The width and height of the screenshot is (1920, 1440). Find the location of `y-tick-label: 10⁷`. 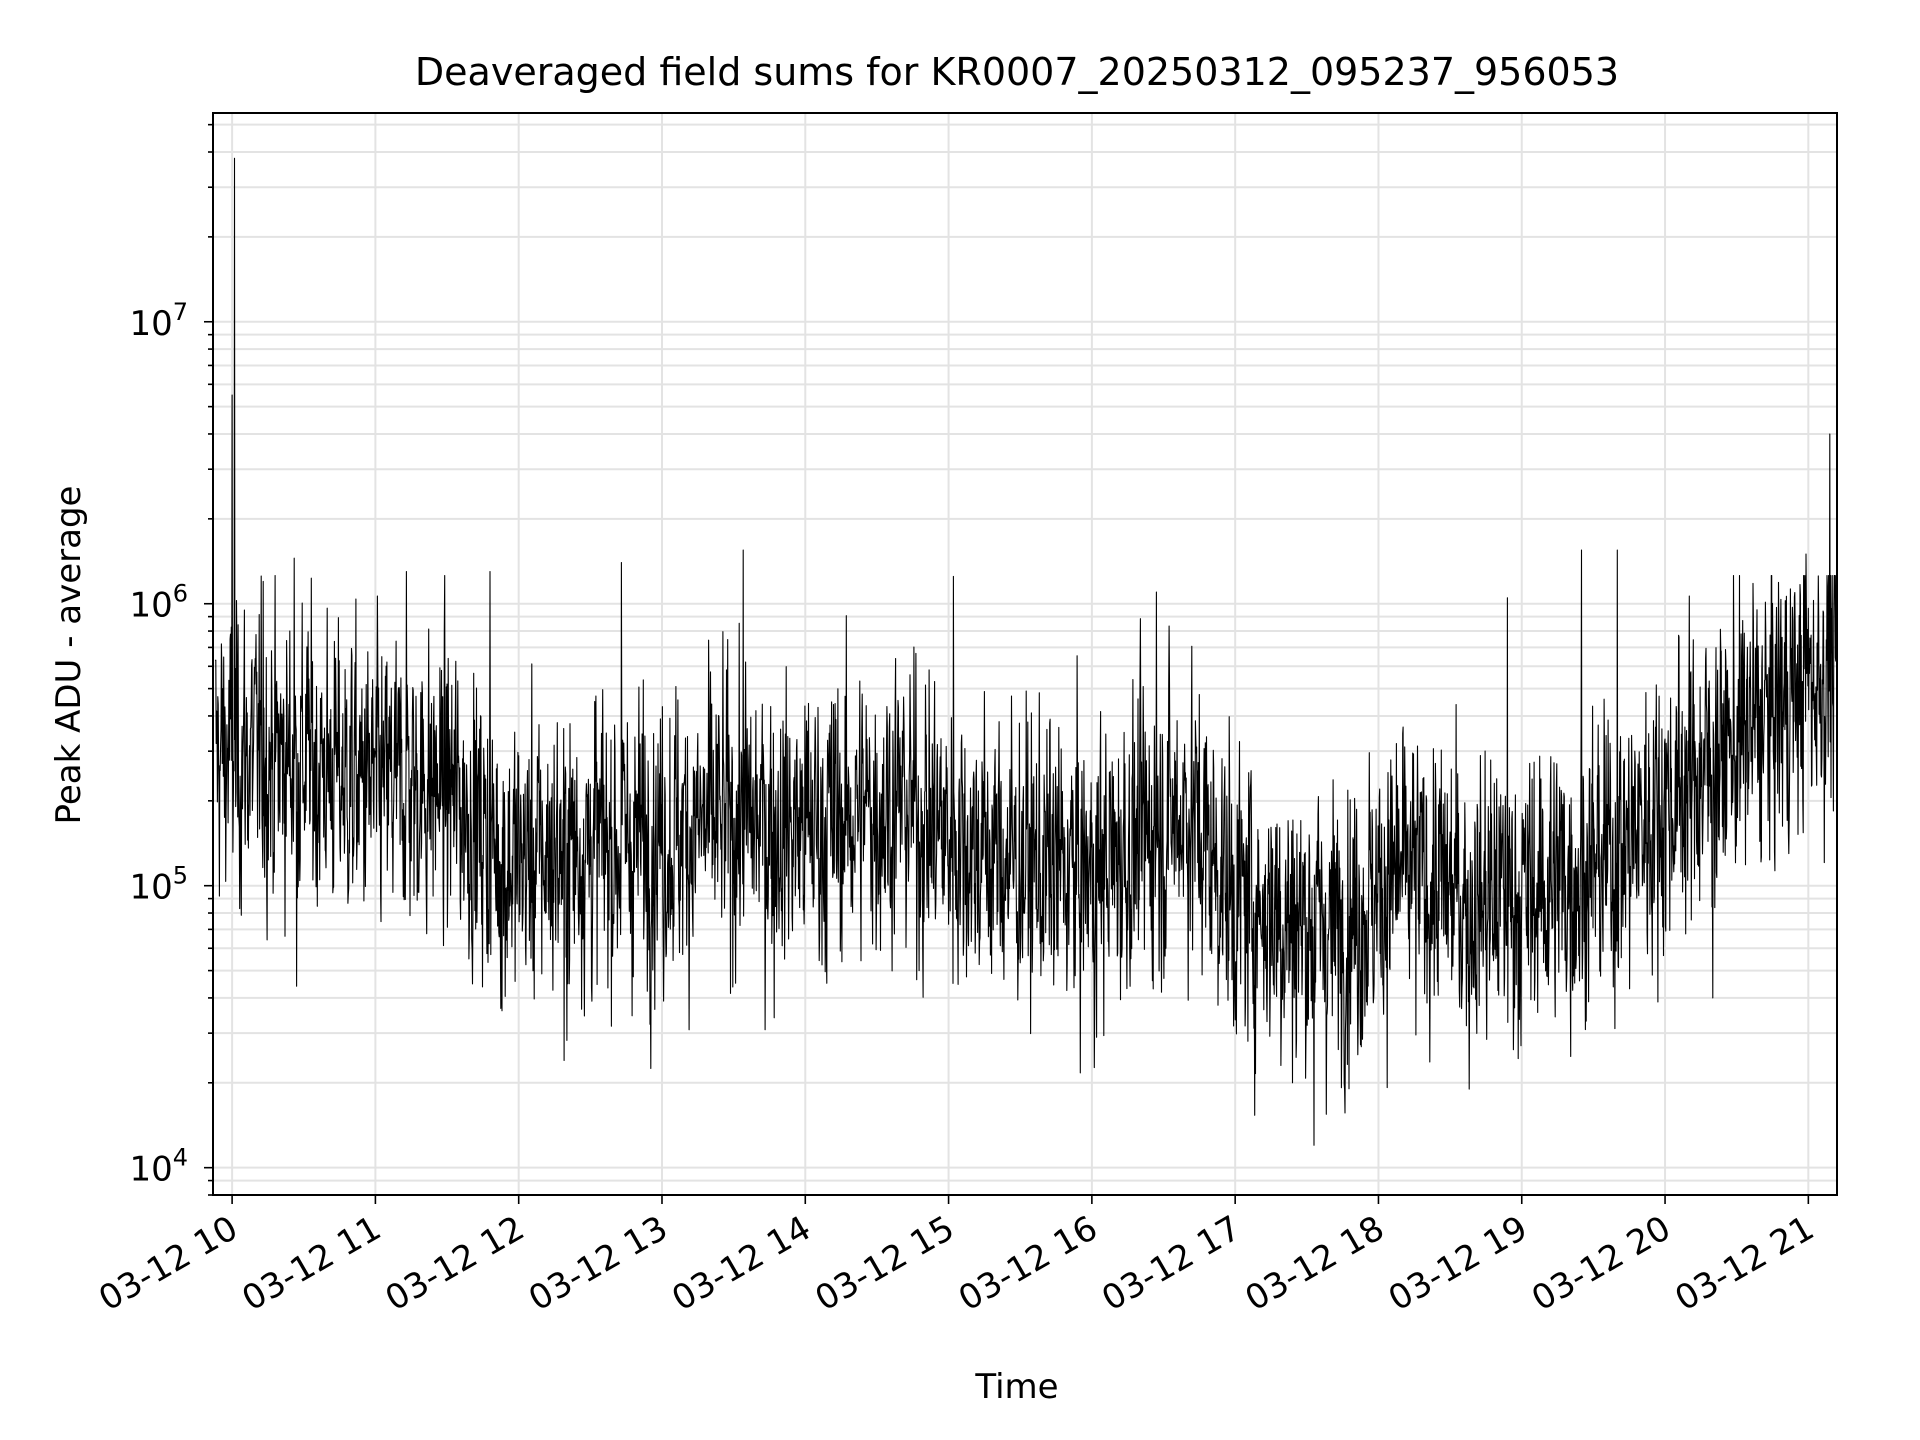

y-tick-label: 10⁷ is located at coordinates (158, 321).